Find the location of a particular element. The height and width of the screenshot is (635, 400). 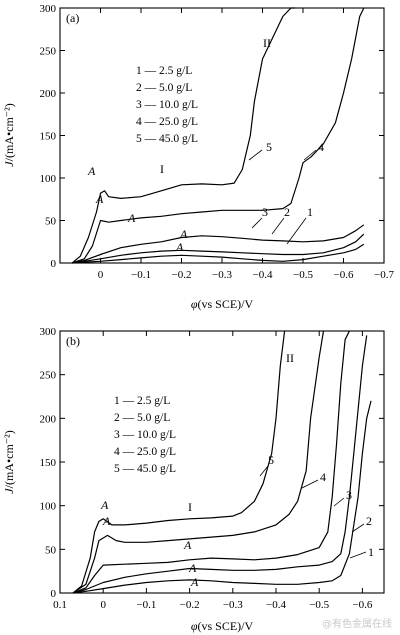

panel-label: (a) is located at coordinates (72, 18).